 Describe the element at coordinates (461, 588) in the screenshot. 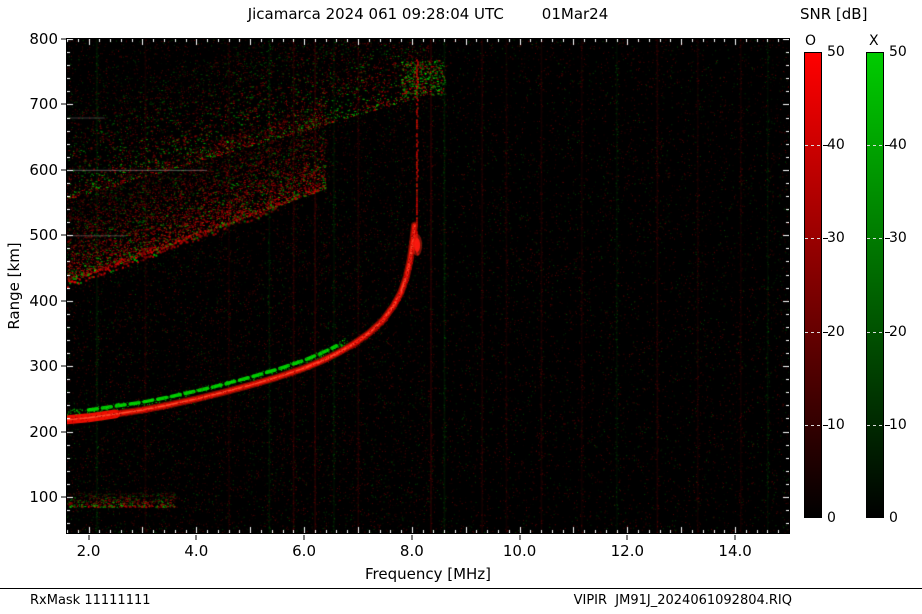

I see `footer-divider` at that location.